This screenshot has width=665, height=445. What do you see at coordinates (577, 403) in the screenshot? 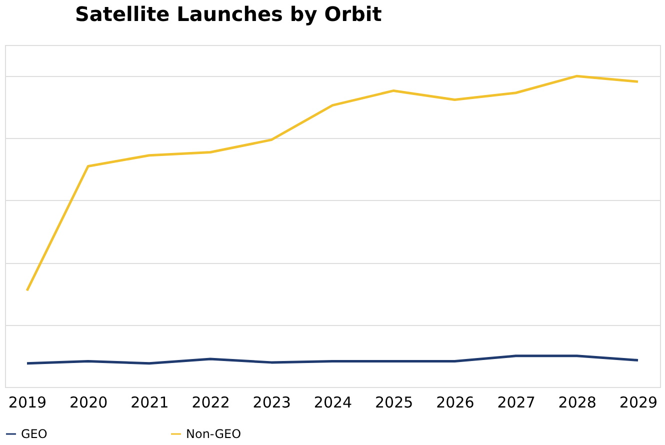
I see `x-tick-label: 2028` at bounding box center [577, 403].